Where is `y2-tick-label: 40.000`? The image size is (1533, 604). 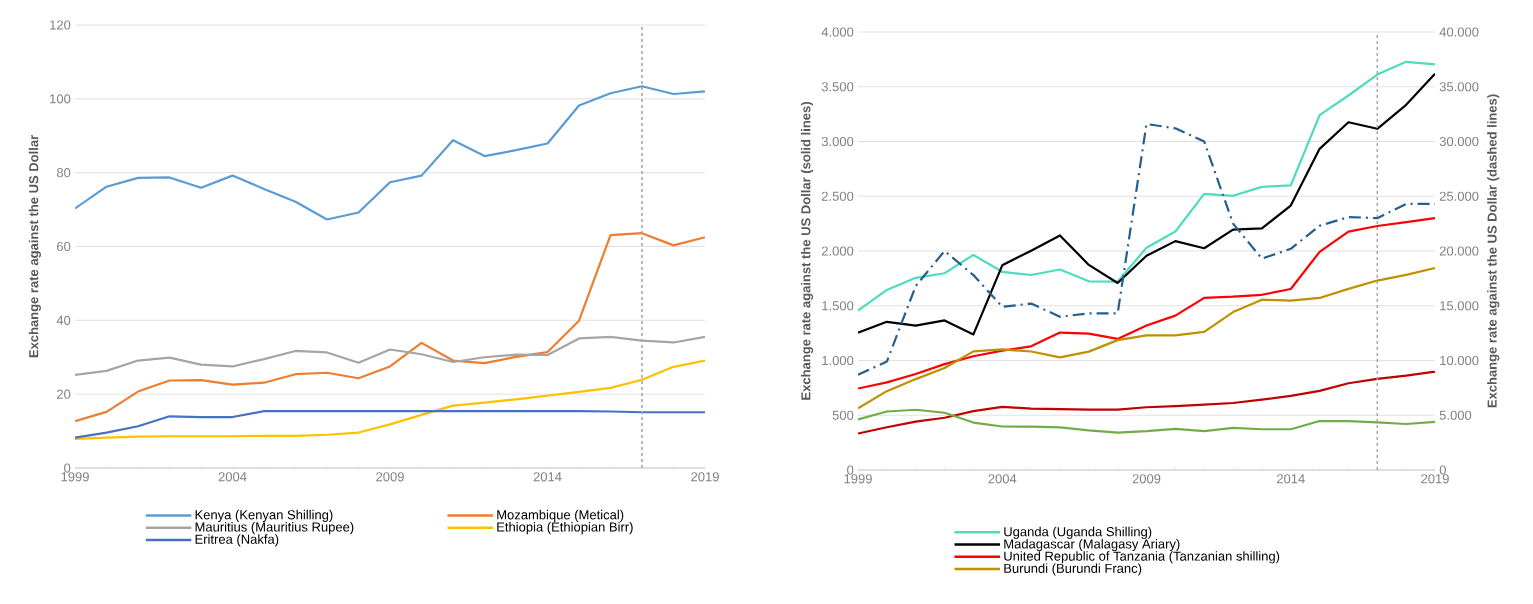
y2-tick-label: 40.000 is located at coordinates (1459, 32).